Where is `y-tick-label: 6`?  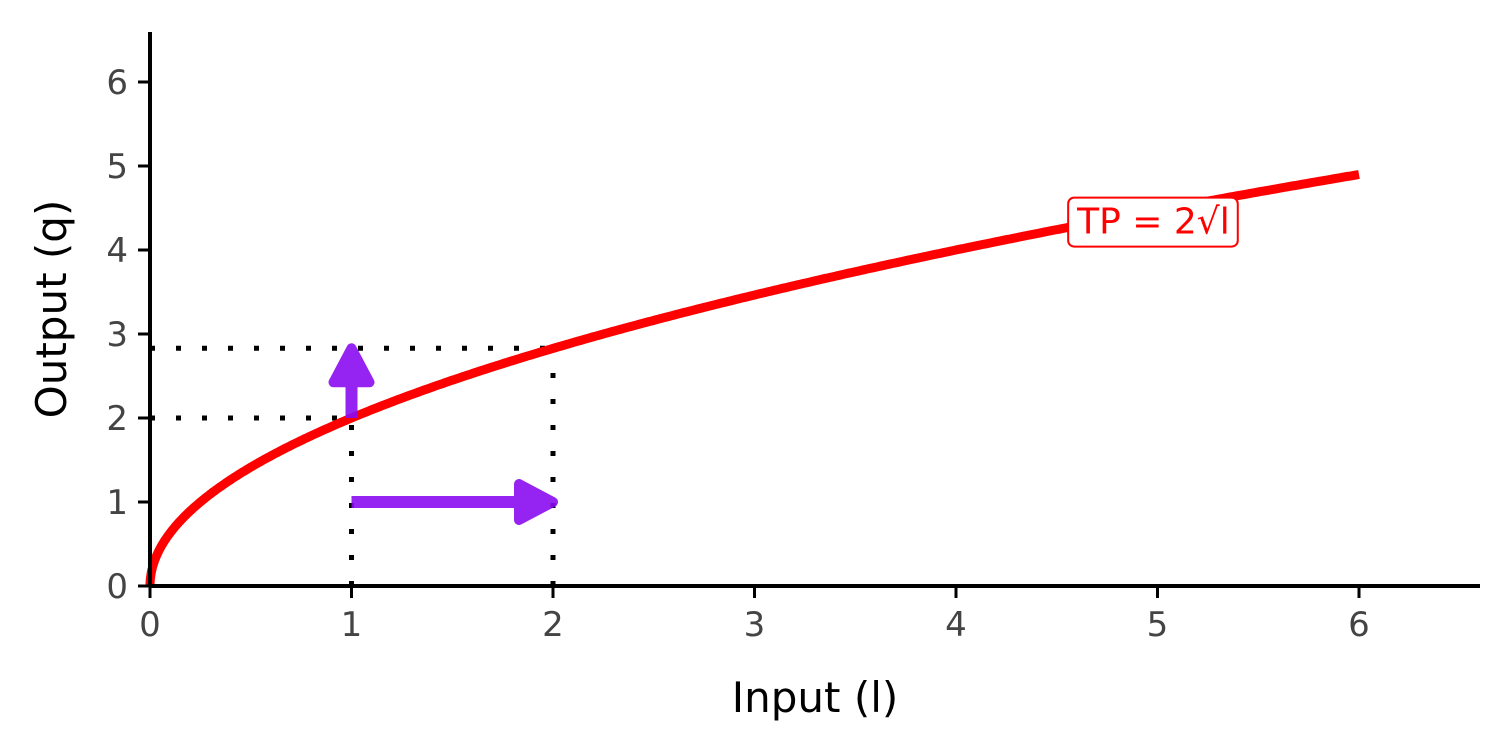
y-tick-label: 6 is located at coordinates (117, 83).